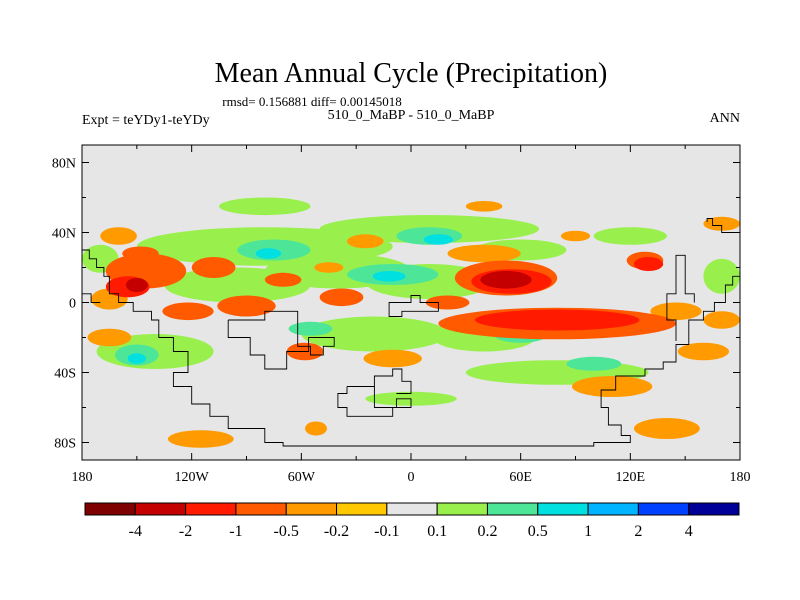 The height and width of the screenshot is (600, 800). What do you see at coordinates (65, 444) in the screenshot?
I see `y-tick-label: 80S` at bounding box center [65, 444].